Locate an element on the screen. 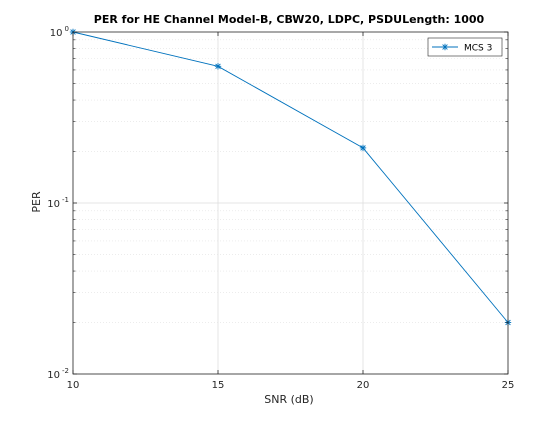  y-tick-label: 10 -2 is located at coordinates (58, 374).